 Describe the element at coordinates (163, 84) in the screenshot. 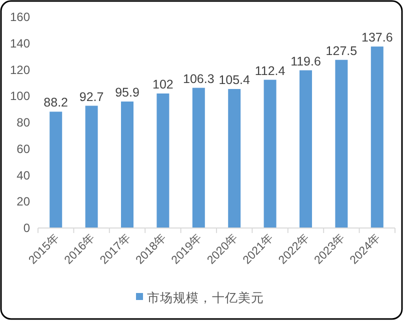

I see `data-label: 102` at that location.